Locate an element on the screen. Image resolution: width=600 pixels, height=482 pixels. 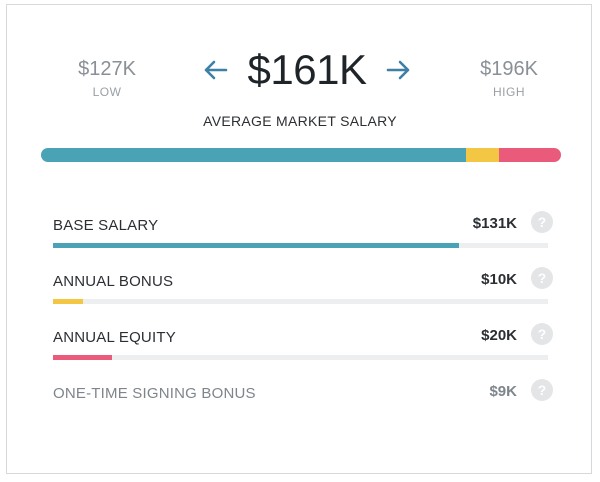
low-label: LOW is located at coordinates (107, 92).